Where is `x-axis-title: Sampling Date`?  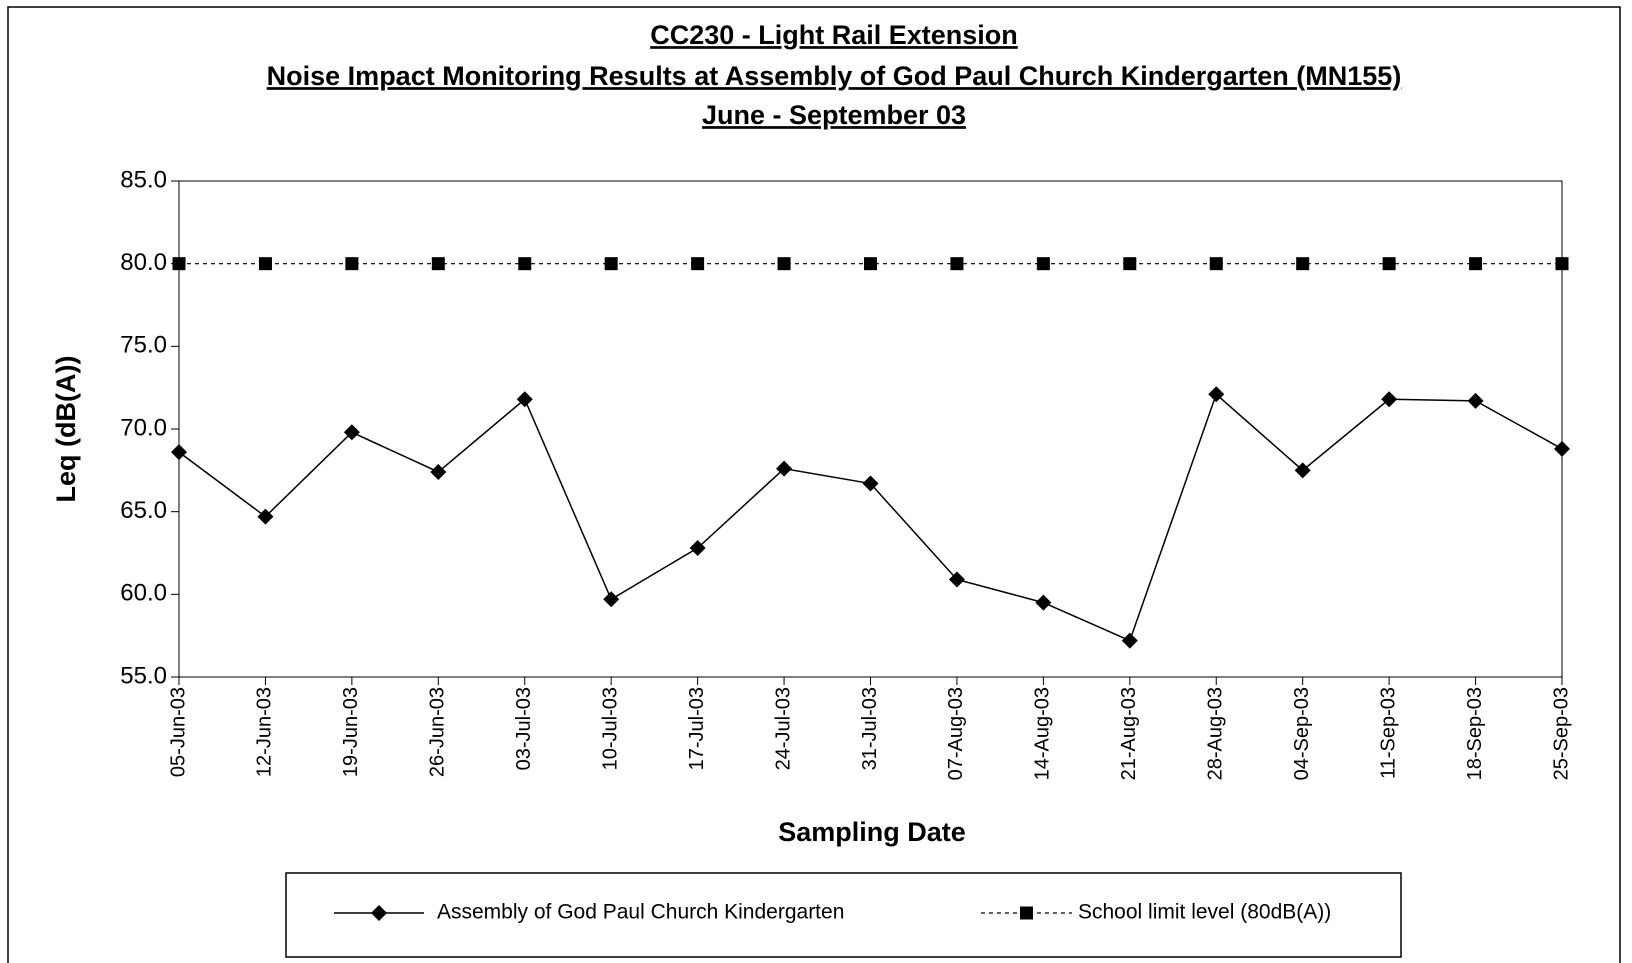
x-axis-title: Sampling Date is located at coordinates (872, 832).